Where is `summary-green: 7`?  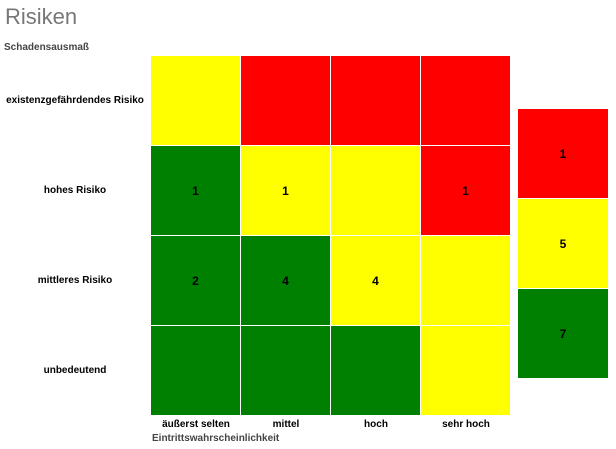
summary-green: 7 is located at coordinates (563, 333).